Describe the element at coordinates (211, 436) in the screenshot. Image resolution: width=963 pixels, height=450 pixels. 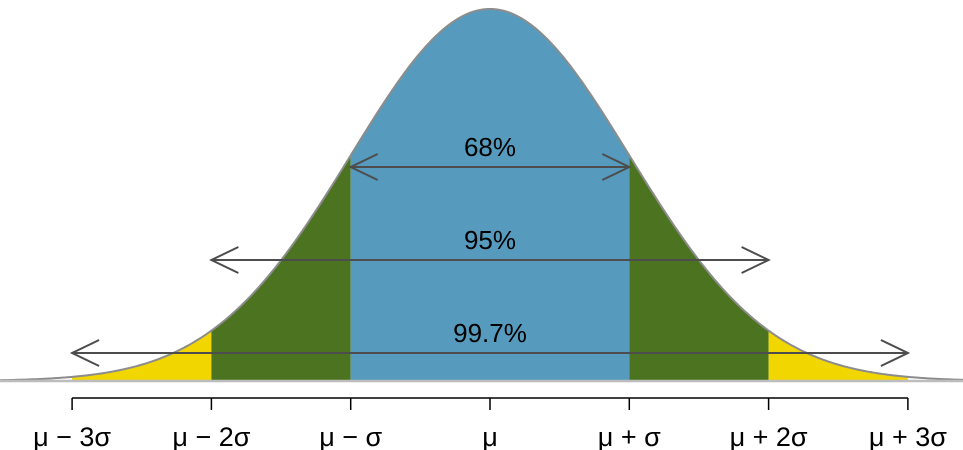
I see `tick-label: μ − 2σ` at that location.